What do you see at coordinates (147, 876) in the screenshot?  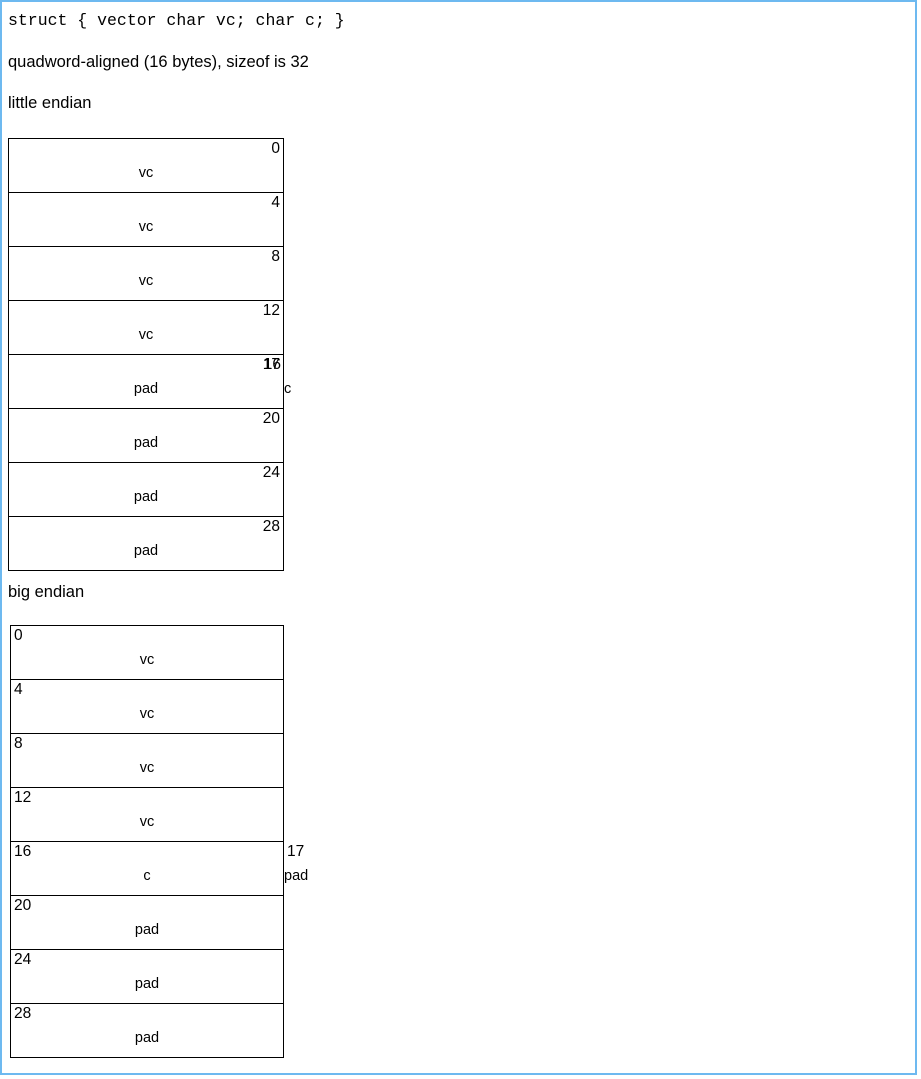 I see `field-name-label: c` at bounding box center [147, 876].